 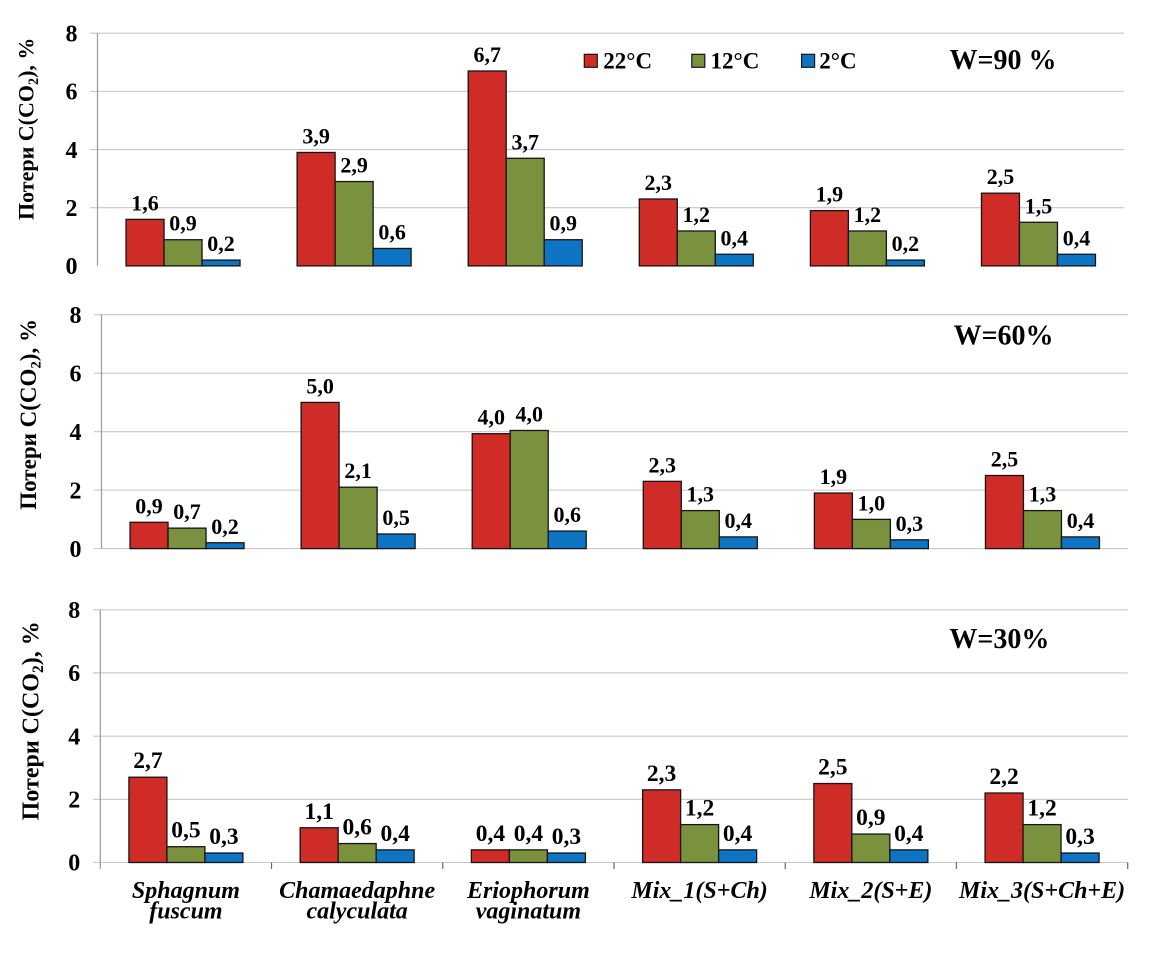 I want to click on svg-text: 5,0, so click(x=320, y=385).